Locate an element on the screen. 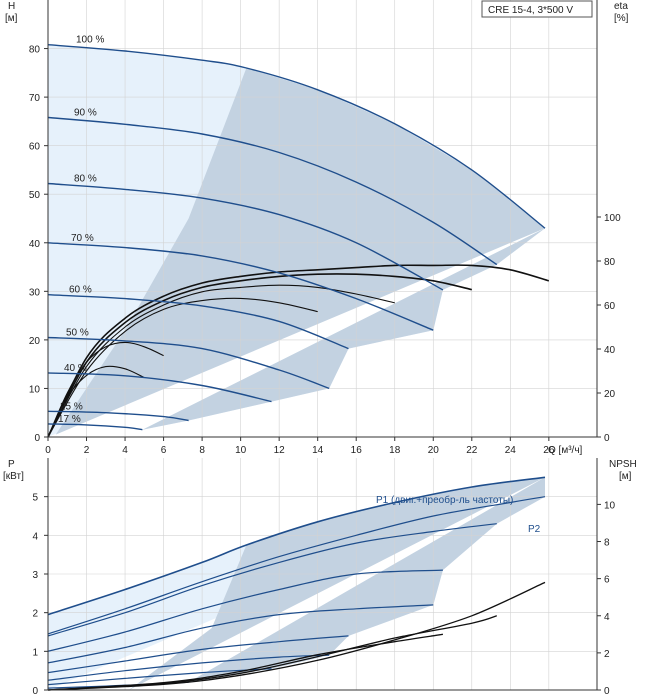 Image resolution: width=658 pixels, height=700 pixels. x-tick-label: 6 is located at coordinates (164, 450).